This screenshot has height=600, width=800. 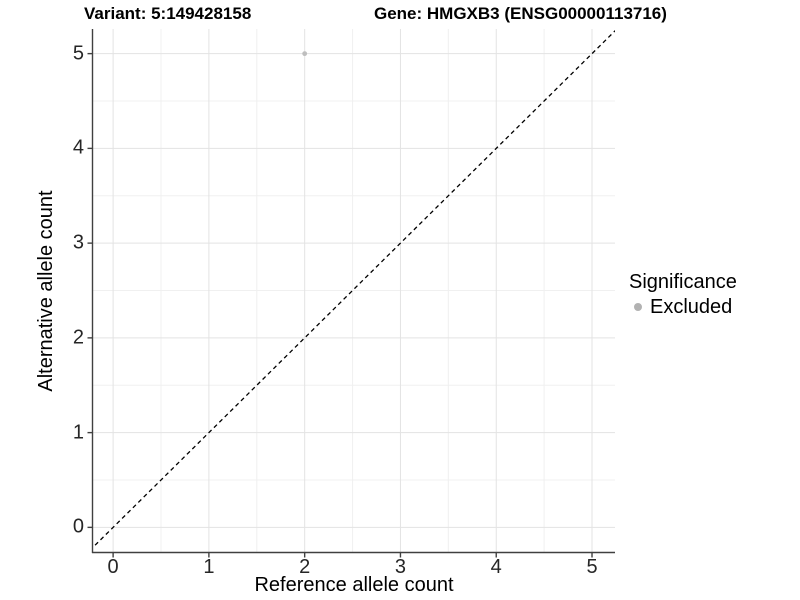 I want to click on x-tick-label: 3, so click(x=400, y=567).